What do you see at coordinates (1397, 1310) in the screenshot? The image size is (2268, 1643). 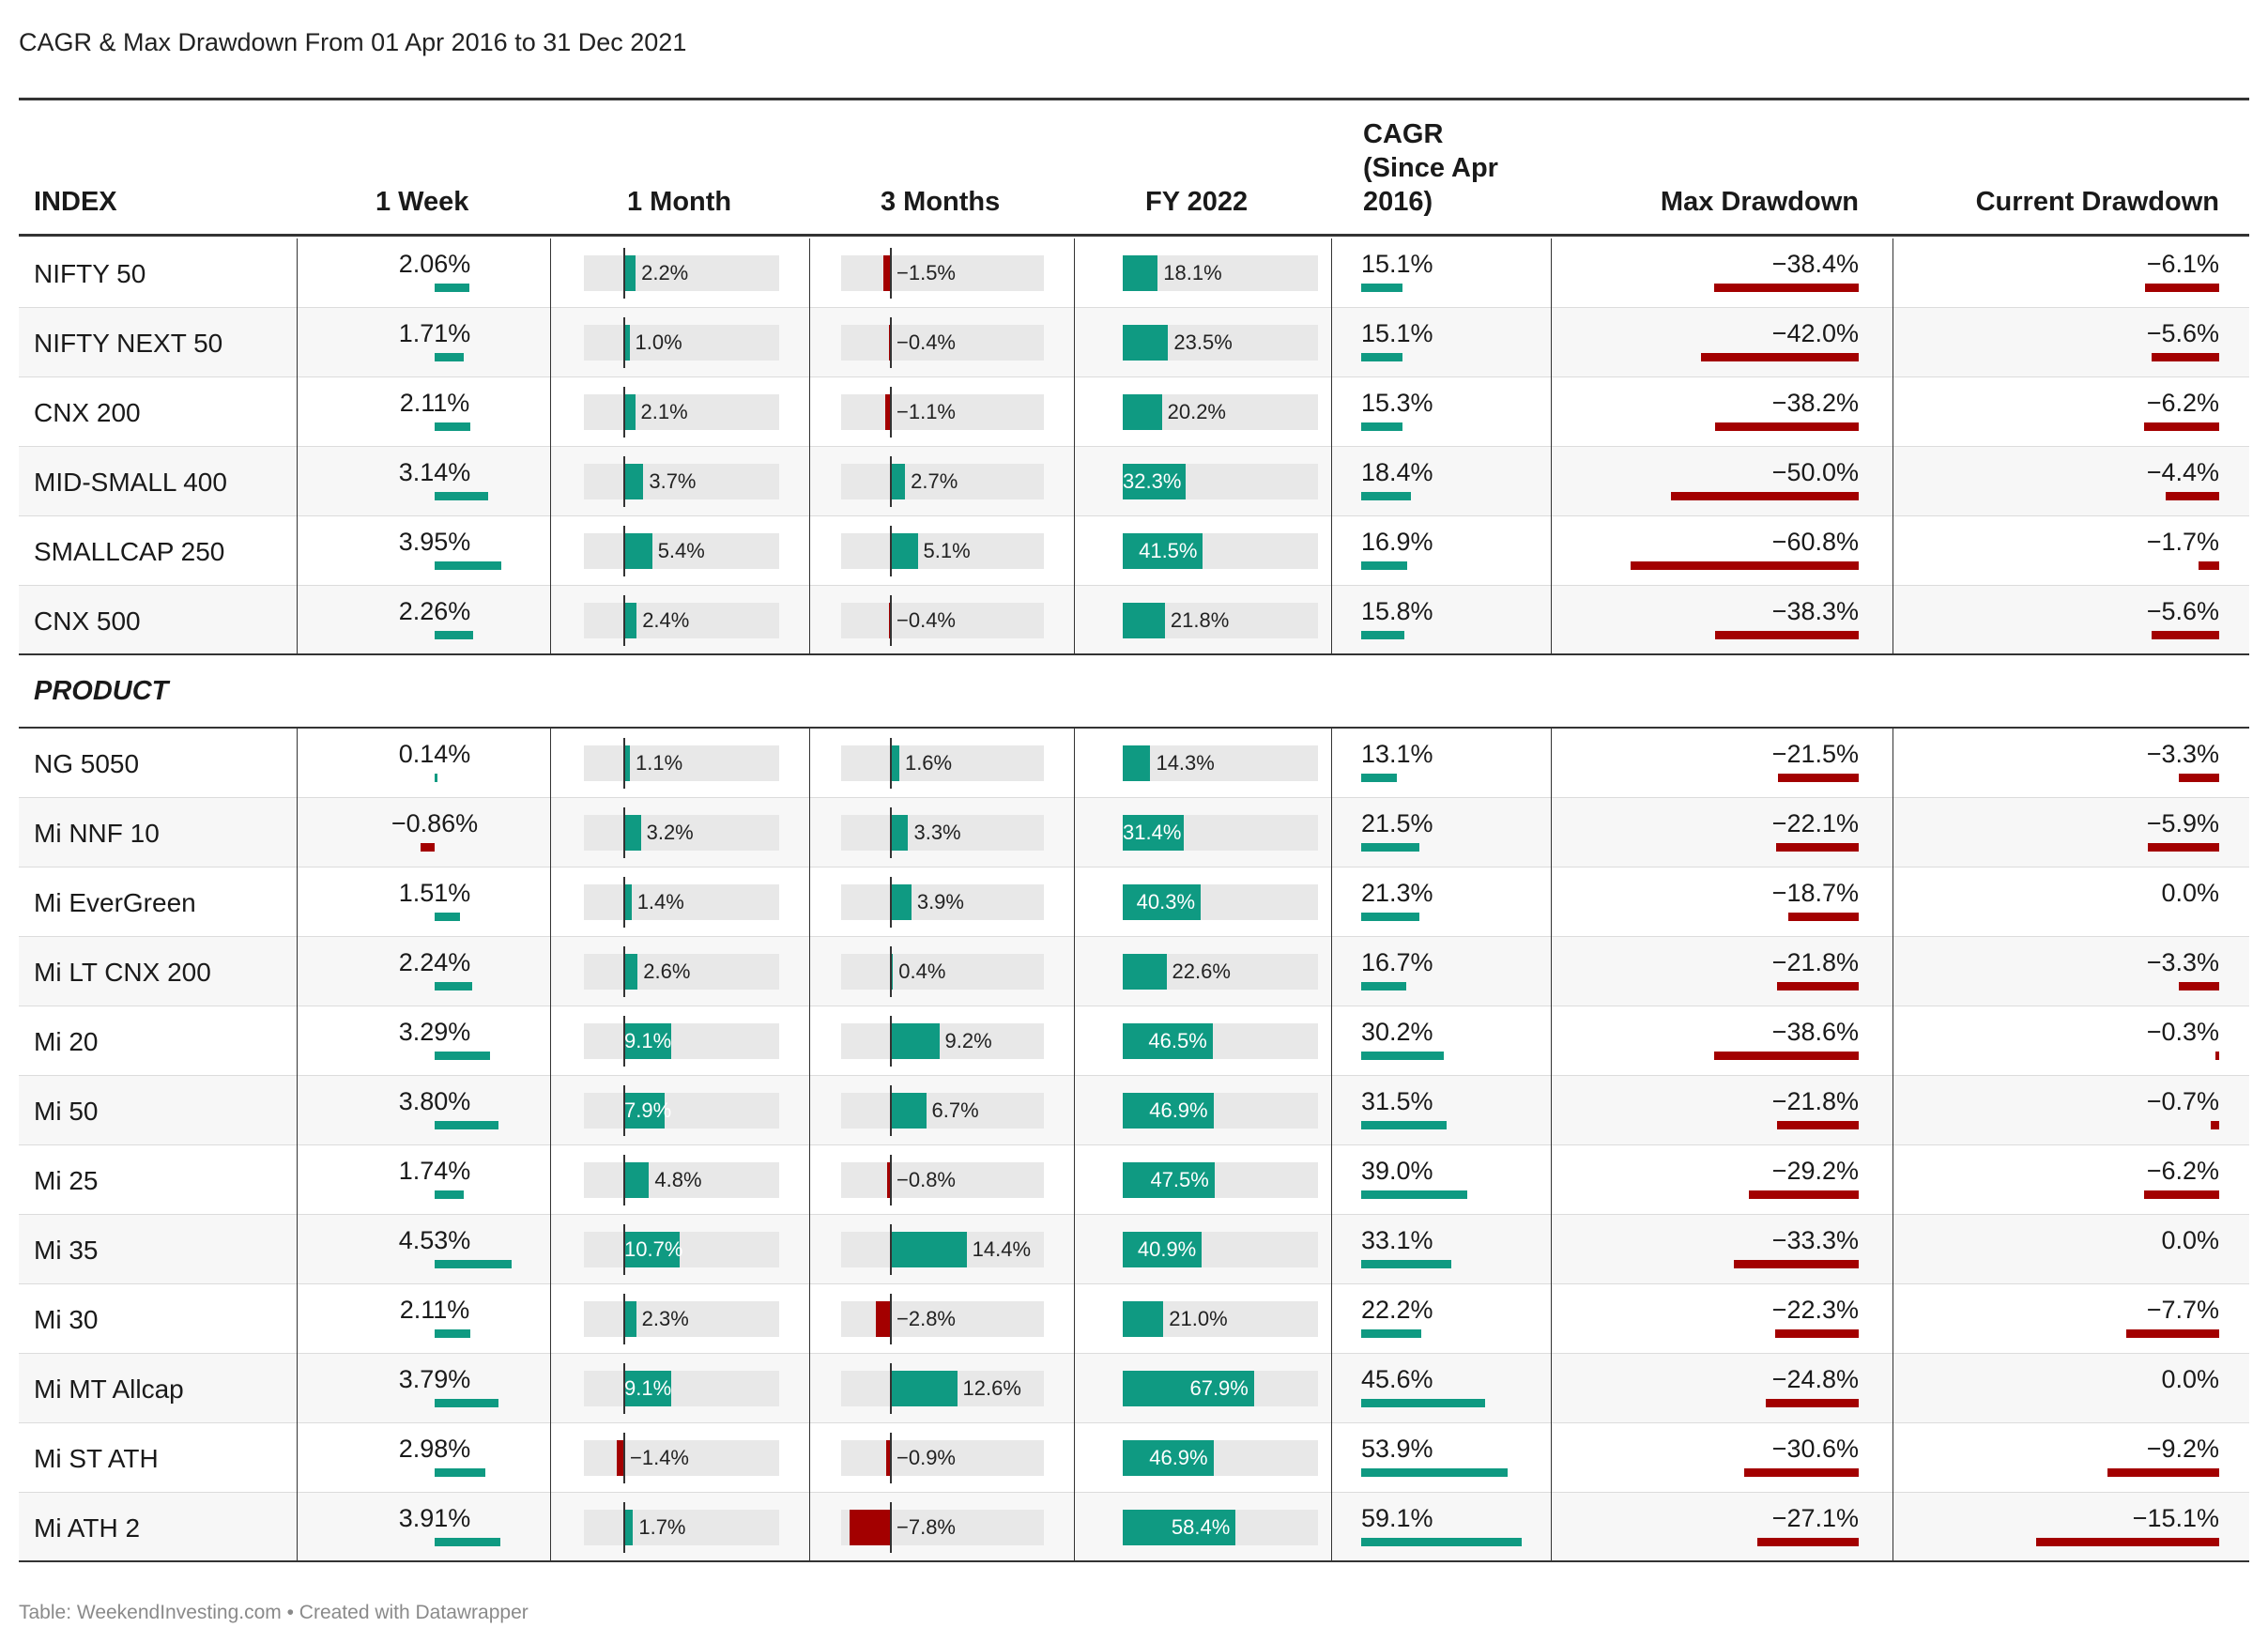 I see `cagr-value: 22.2%` at bounding box center [1397, 1310].